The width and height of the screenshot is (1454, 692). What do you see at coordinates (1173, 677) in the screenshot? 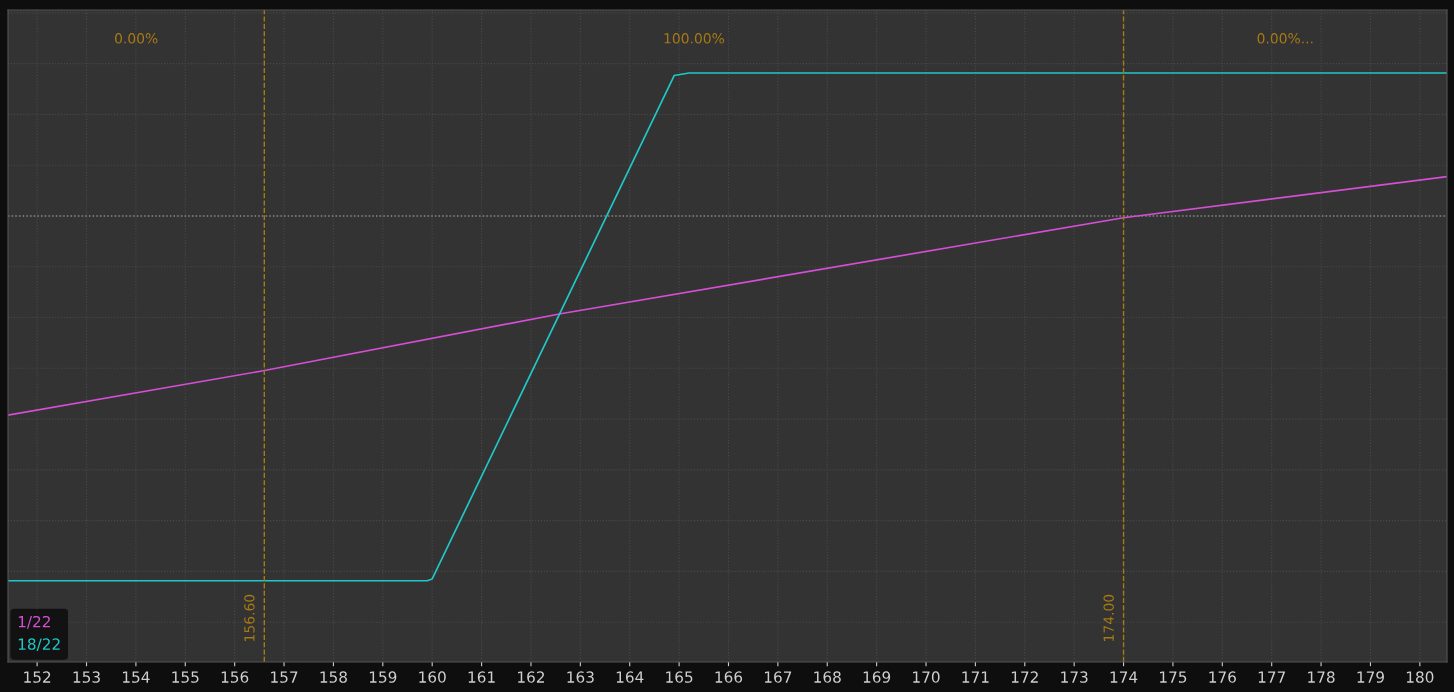
I see `x-tick-label: 175` at bounding box center [1173, 677].